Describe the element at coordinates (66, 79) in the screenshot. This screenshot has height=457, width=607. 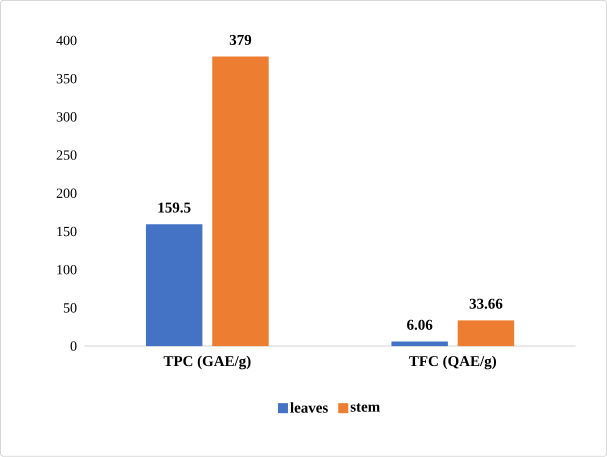
I see `y-tick-label: 350` at that location.